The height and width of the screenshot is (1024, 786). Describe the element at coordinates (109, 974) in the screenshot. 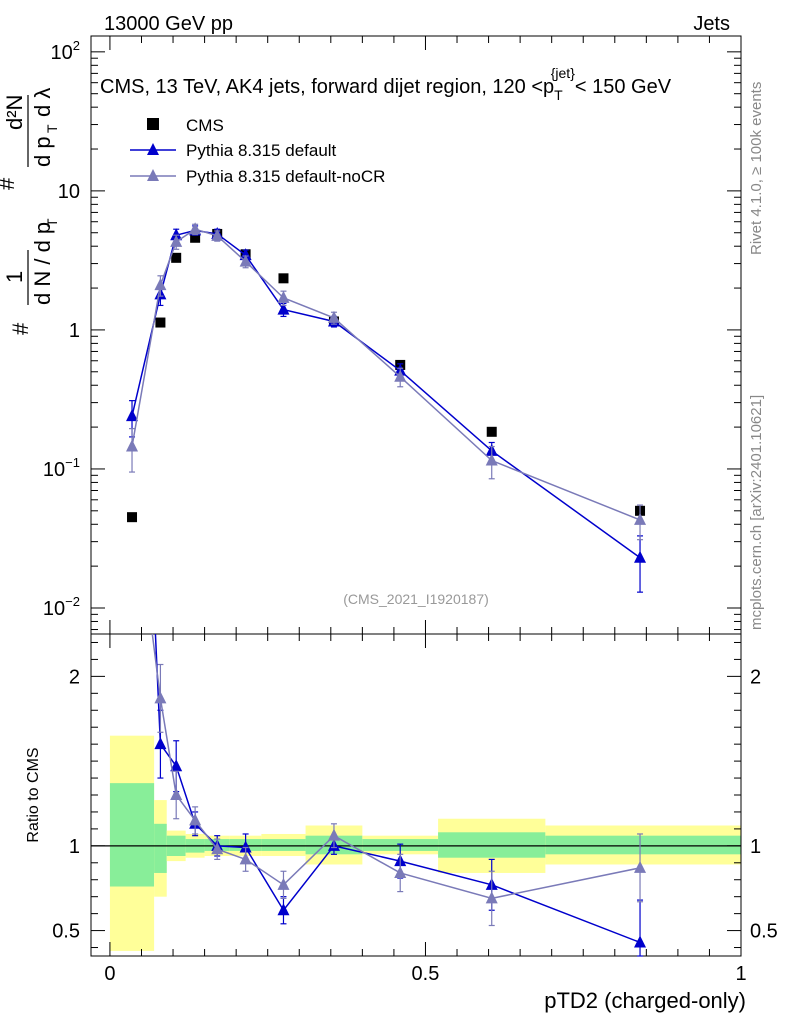

I see `x-tick-label: 0` at that location.